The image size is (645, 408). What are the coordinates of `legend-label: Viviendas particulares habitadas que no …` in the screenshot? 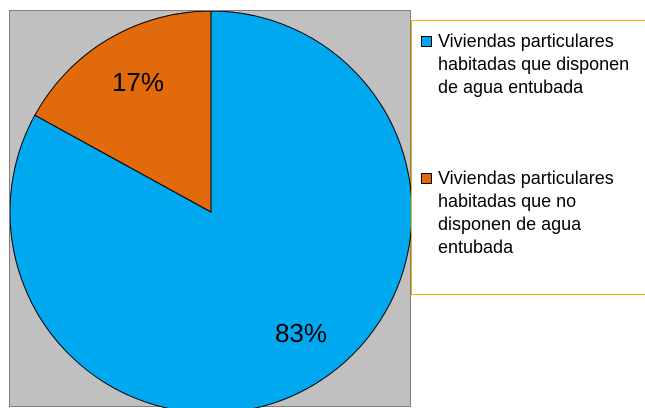 It's located at (526, 212).